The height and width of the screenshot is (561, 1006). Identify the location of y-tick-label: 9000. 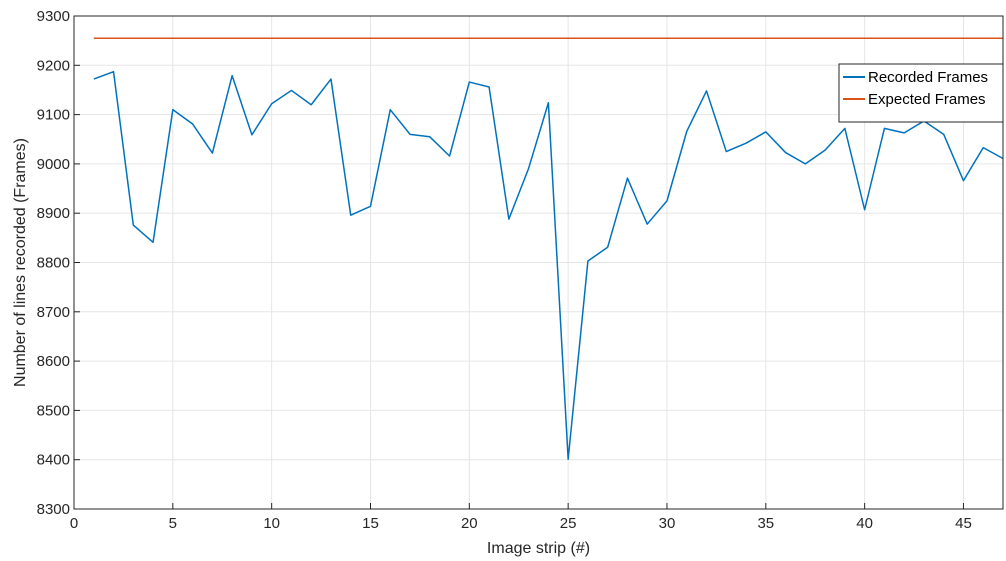
(53, 164).